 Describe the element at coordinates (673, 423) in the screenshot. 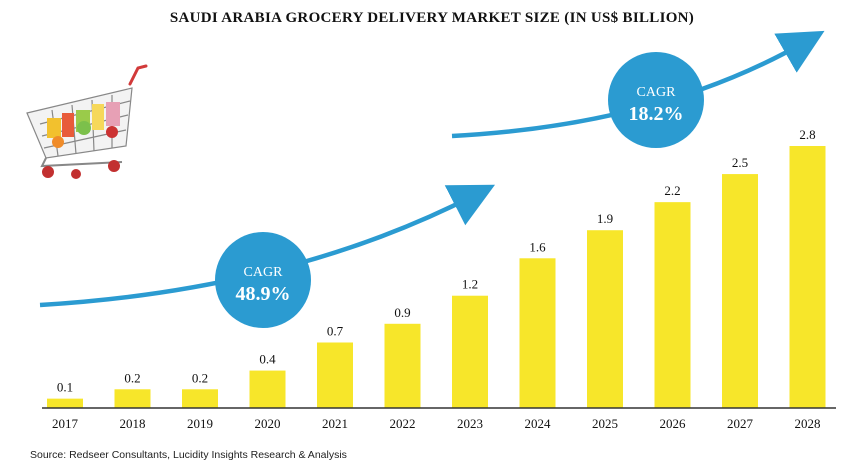

I see `x-tick-2026: 2026` at that location.